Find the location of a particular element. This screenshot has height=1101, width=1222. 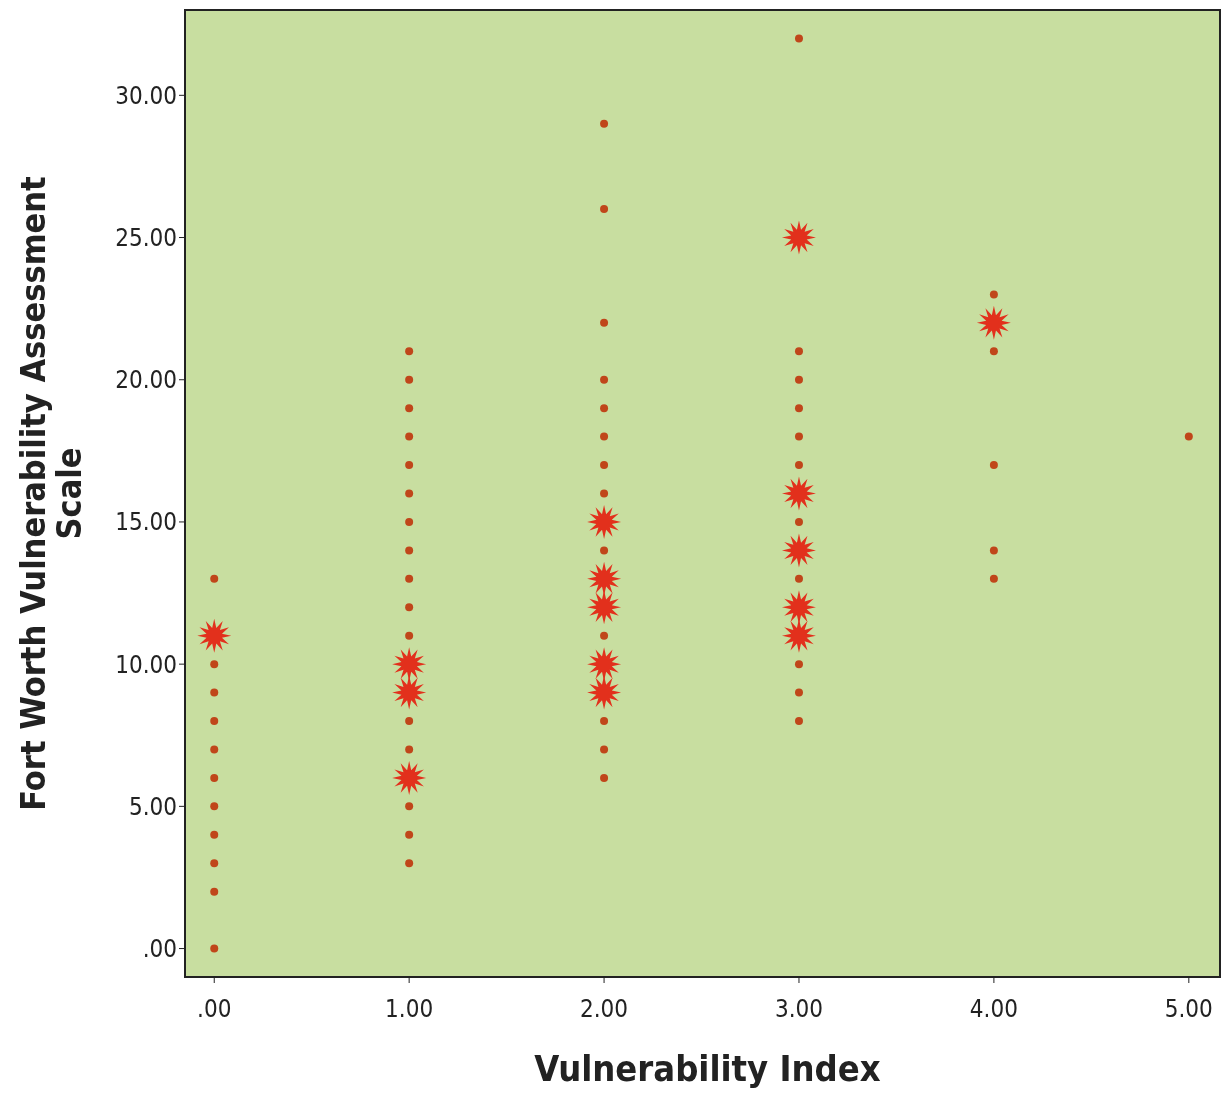

y-tick-label: 15.00 is located at coordinates (146, 522).